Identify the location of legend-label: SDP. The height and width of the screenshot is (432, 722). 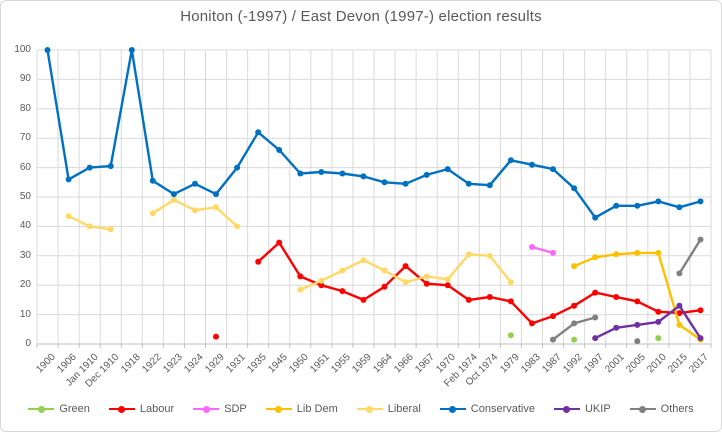
(235, 409).